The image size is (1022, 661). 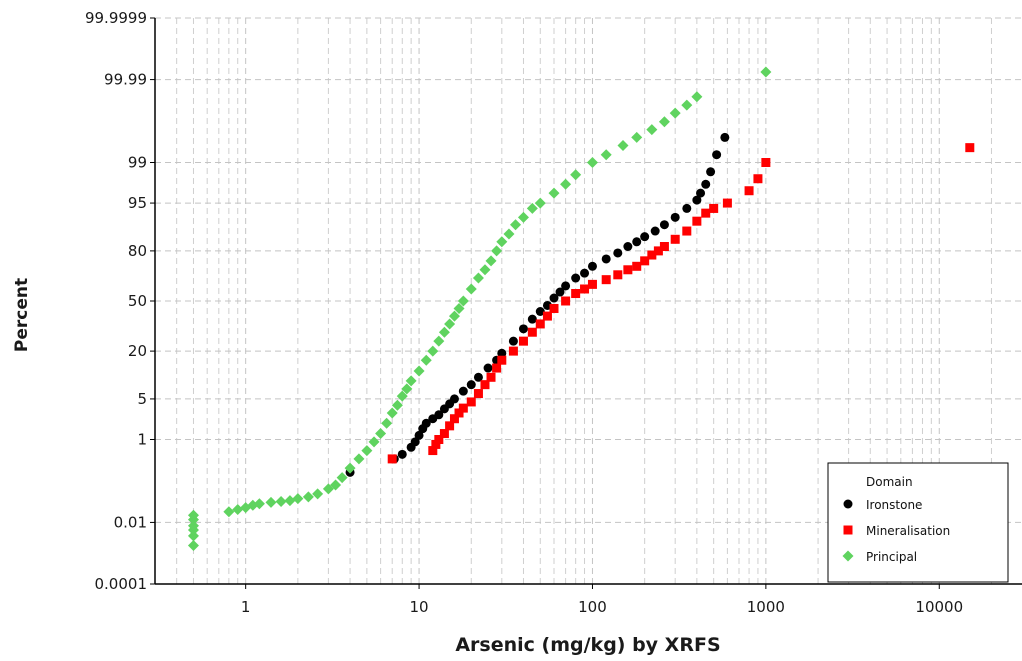 What do you see at coordinates (137, 351) in the screenshot?
I see `y-tick-label: 20` at bounding box center [137, 351].